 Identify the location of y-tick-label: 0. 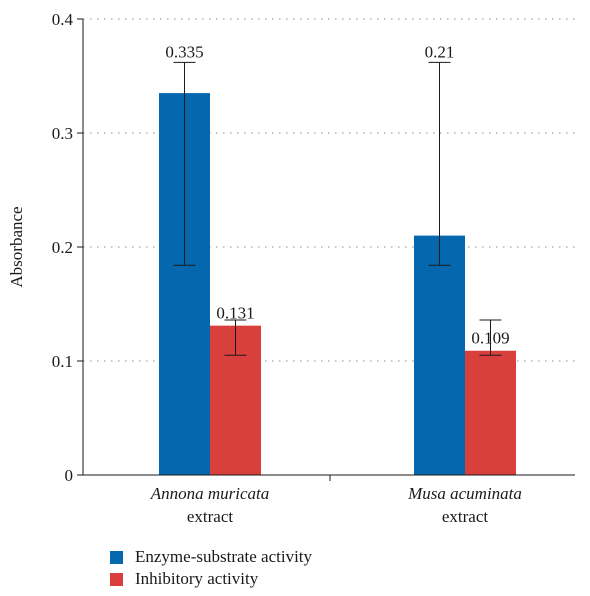
(69, 475).